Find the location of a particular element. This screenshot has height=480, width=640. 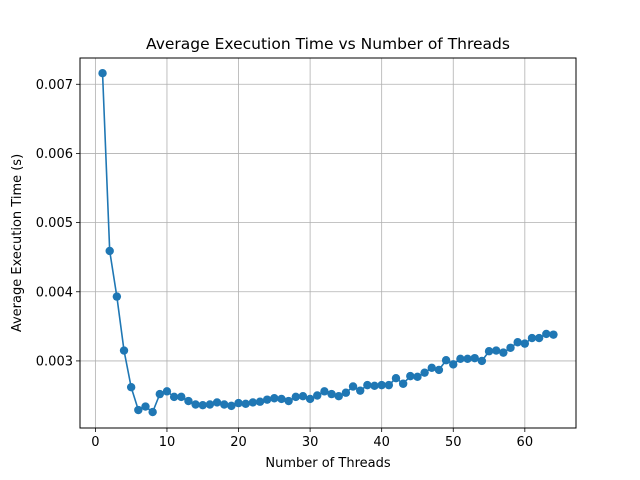

x-tick-label: 10 is located at coordinates (167, 442).